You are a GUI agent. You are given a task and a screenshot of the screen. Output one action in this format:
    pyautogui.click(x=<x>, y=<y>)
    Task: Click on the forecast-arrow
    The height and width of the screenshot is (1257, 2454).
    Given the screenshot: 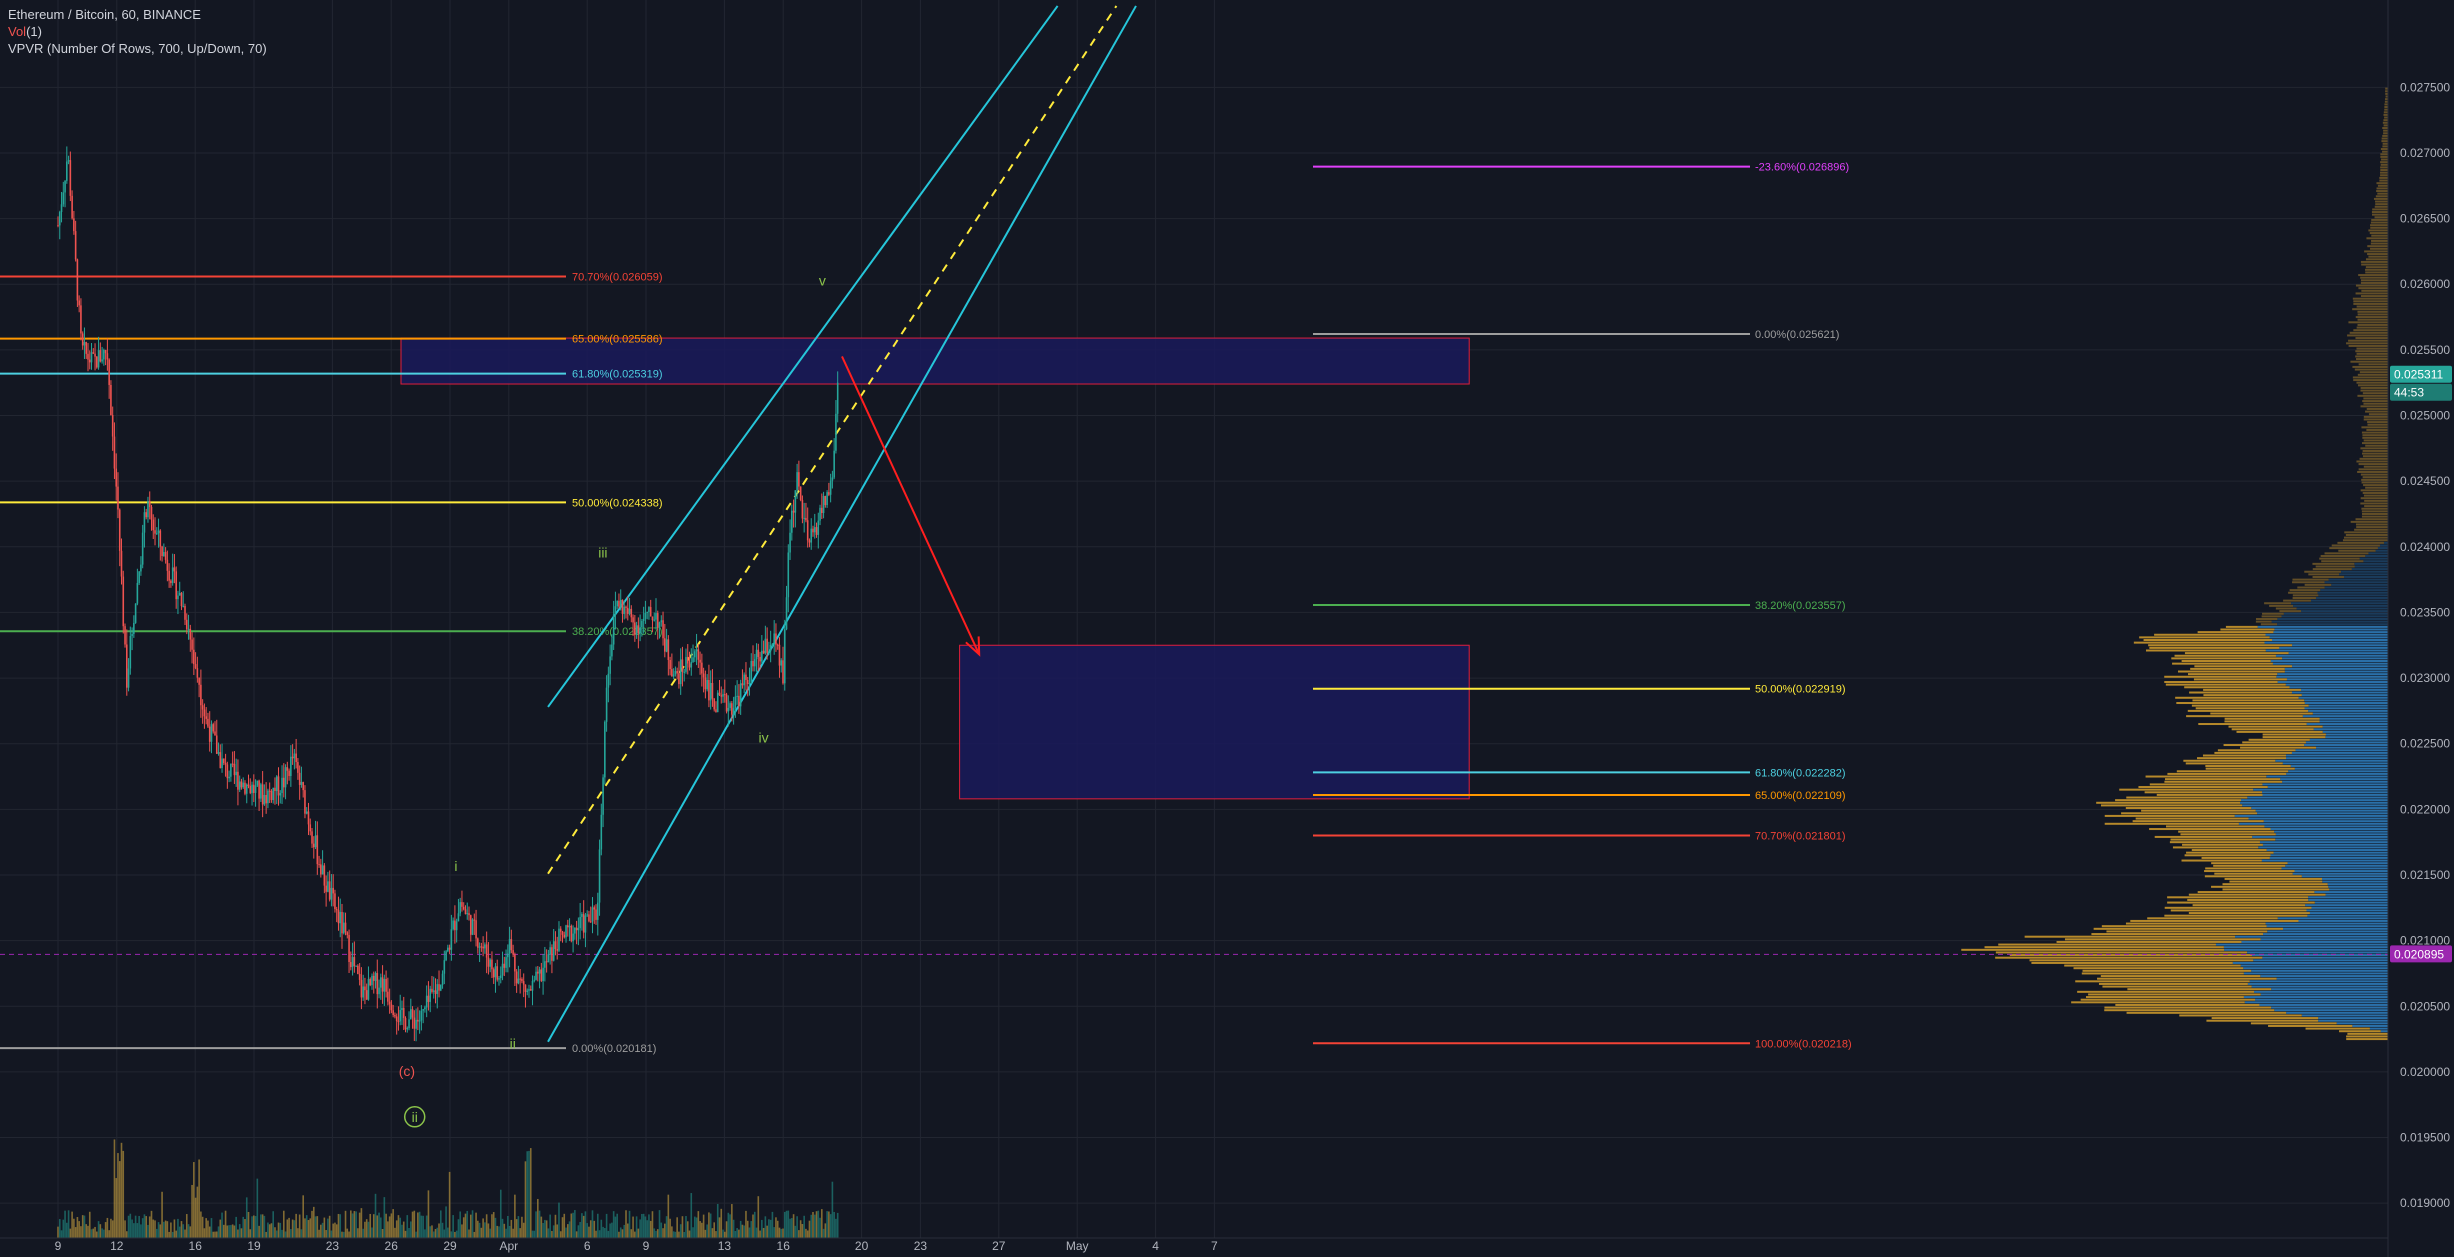 What is the action you would take?
    pyautogui.click(x=911, y=506)
    